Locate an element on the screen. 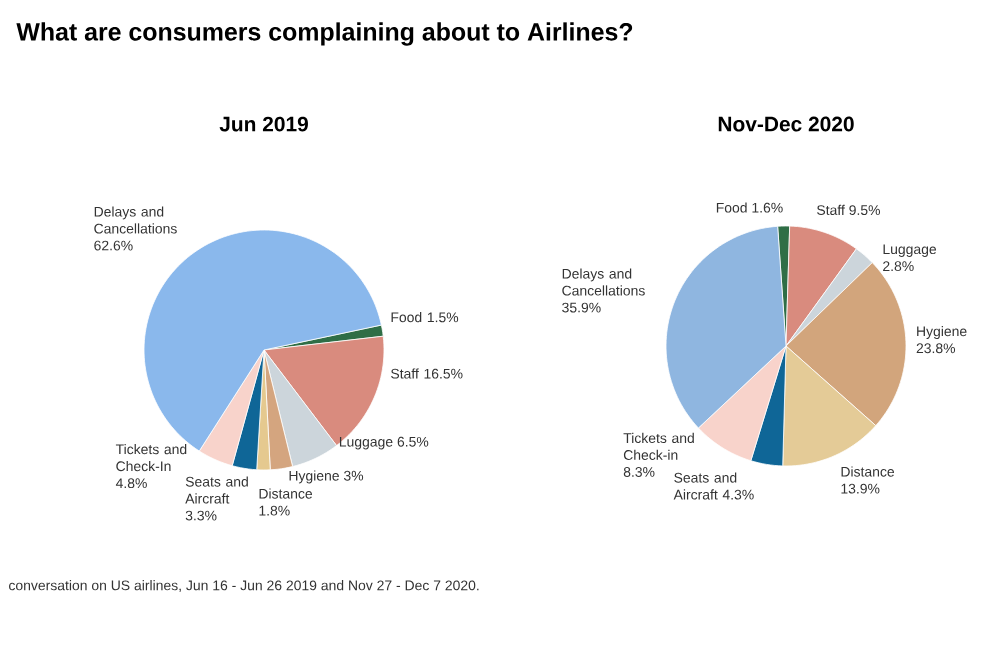 This screenshot has width=1000, height=660. chart-title: What are consumers complaining about to Airlines? is located at coordinates (324, 34).